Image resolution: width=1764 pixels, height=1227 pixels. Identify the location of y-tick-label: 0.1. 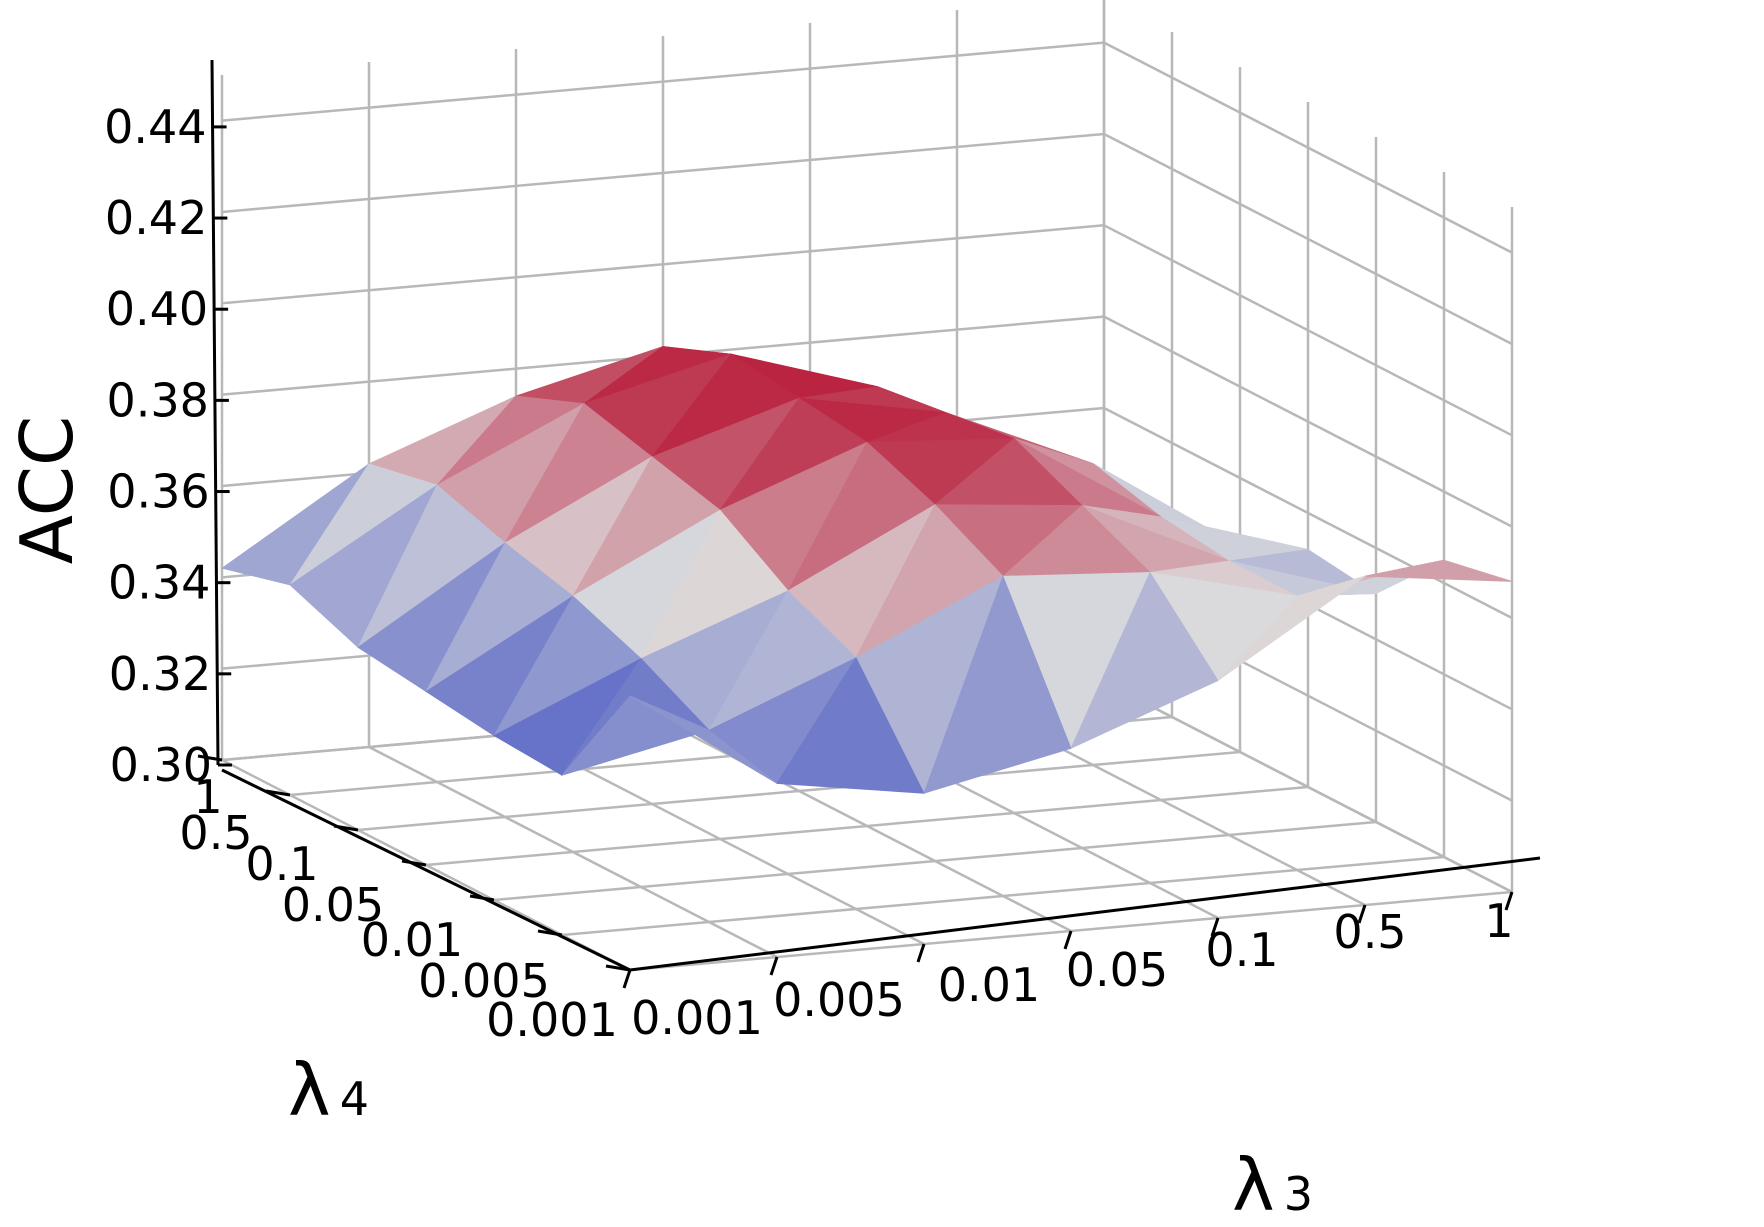
(281, 864).